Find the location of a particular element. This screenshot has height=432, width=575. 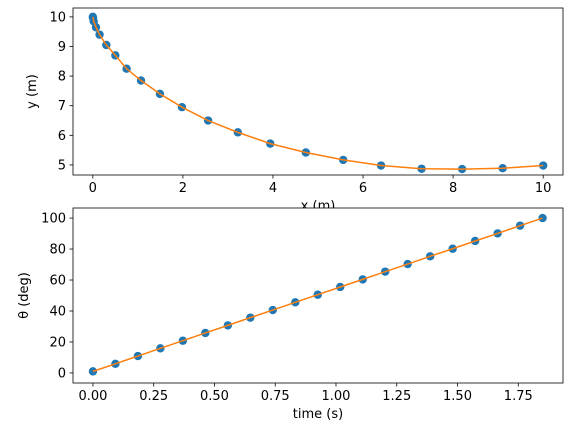

y-tick-label: 7 is located at coordinates (62, 106).